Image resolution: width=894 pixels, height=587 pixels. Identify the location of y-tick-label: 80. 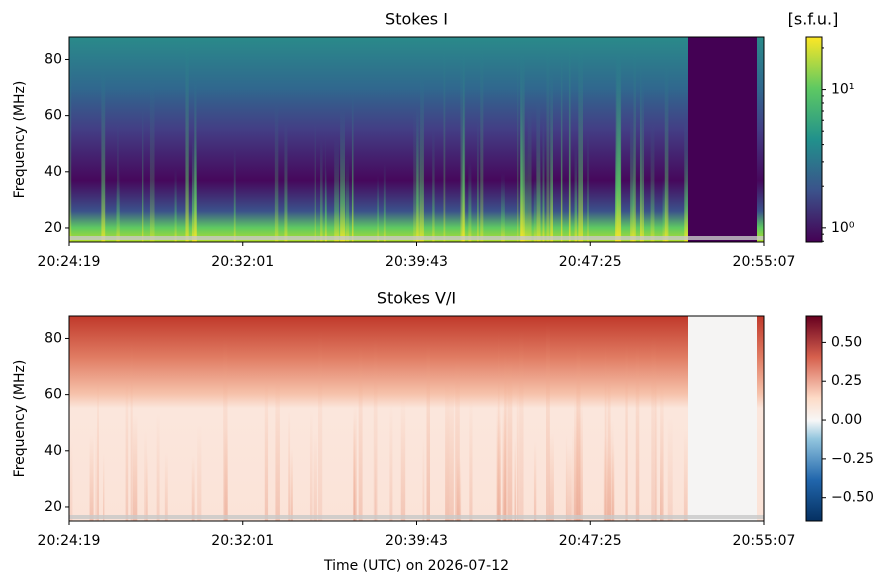
(53, 338).